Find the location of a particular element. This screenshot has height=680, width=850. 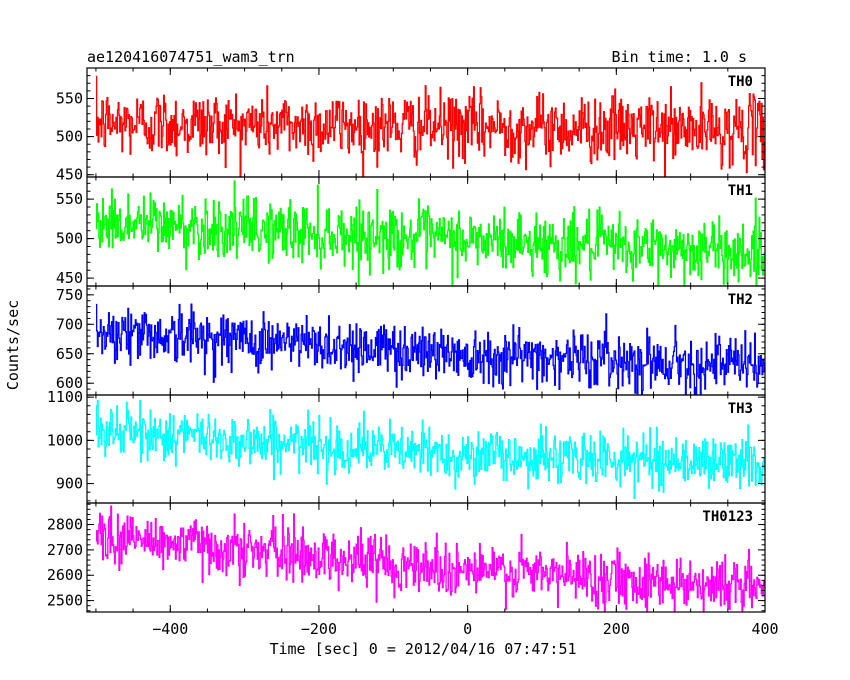

y-tick-label: 650 is located at coordinates (69, 354).